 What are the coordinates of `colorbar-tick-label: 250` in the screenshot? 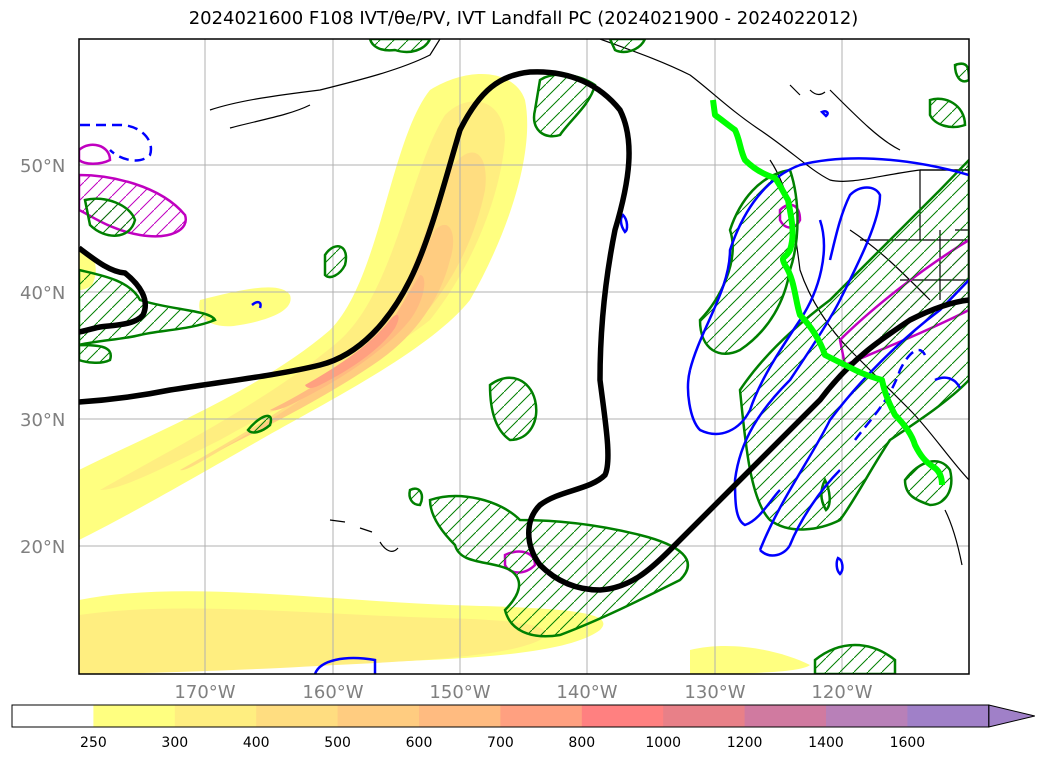 It's located at (93, 743).